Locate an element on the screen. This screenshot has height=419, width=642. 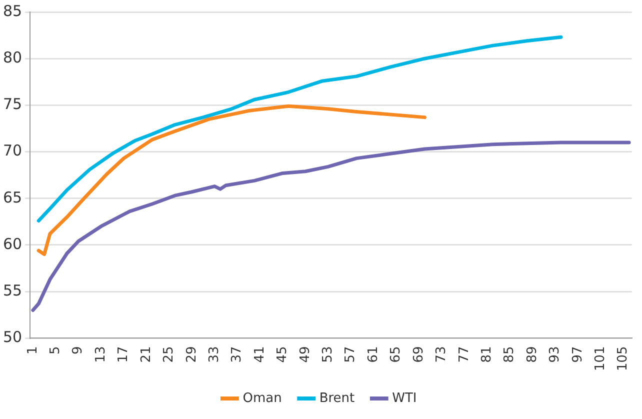
x-tick-label: 13 is located at coordinates (100, 354).